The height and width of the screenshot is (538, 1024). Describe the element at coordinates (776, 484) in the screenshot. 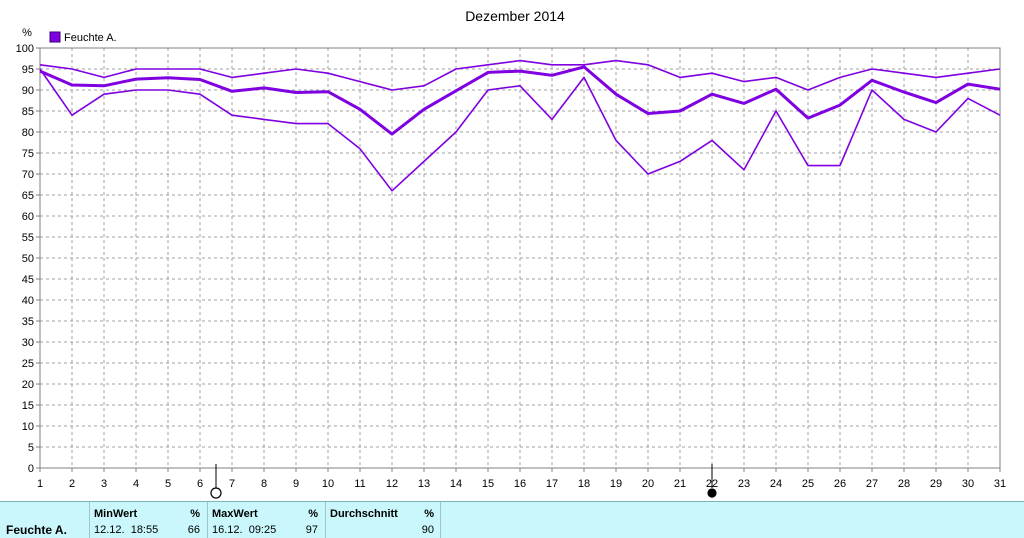

I see `x-tick-label: 24` at that location.